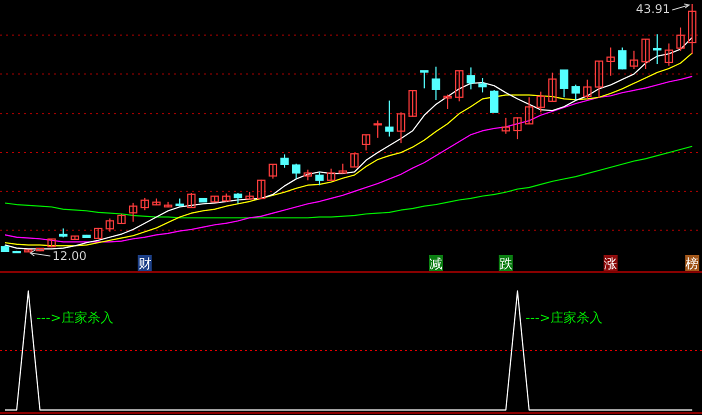  What do you see at coordinates (653, 9) in the screenshot?
I see `annotation: 43.91` at bounding box center [653, 9].